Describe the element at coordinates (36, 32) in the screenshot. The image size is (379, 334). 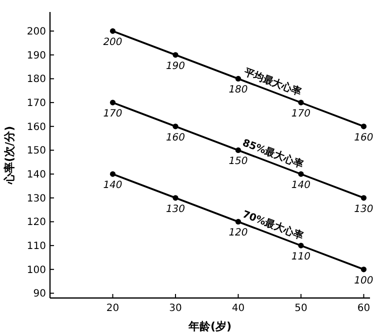
I see `y-tick-label: 200` at that location.